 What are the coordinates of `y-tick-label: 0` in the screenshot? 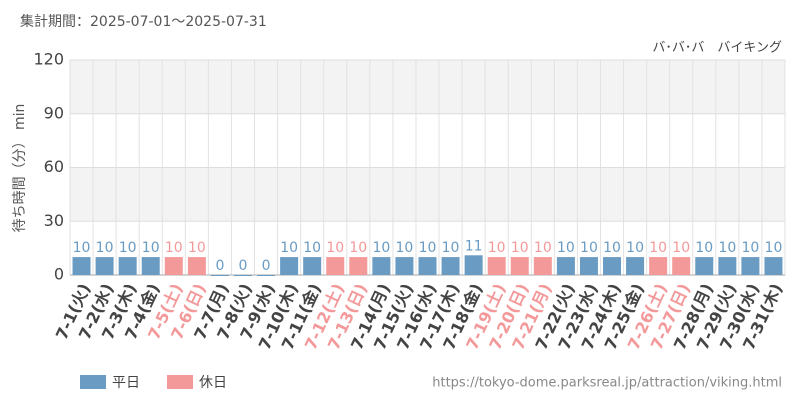 It's located at (59, 274).